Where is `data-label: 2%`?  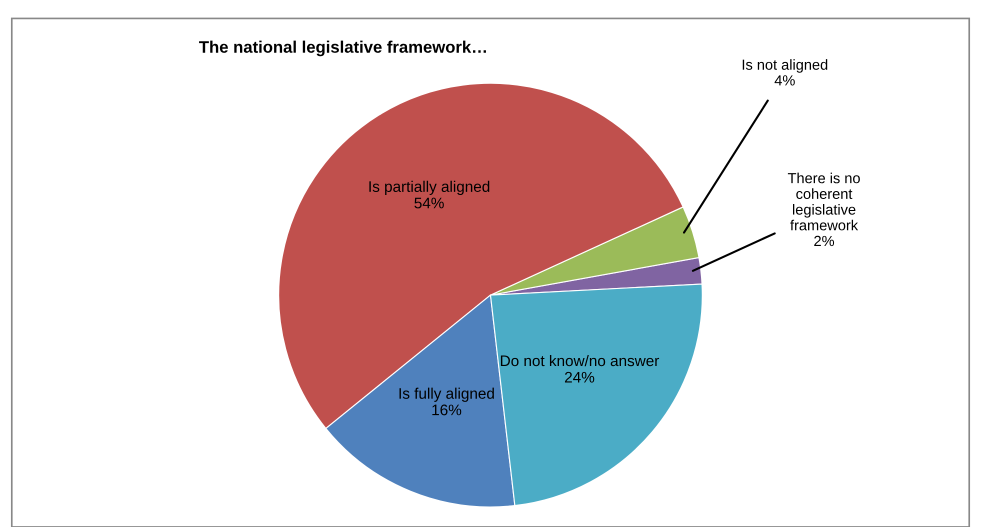 data-label: 2% is located at coordinates (824, 241).